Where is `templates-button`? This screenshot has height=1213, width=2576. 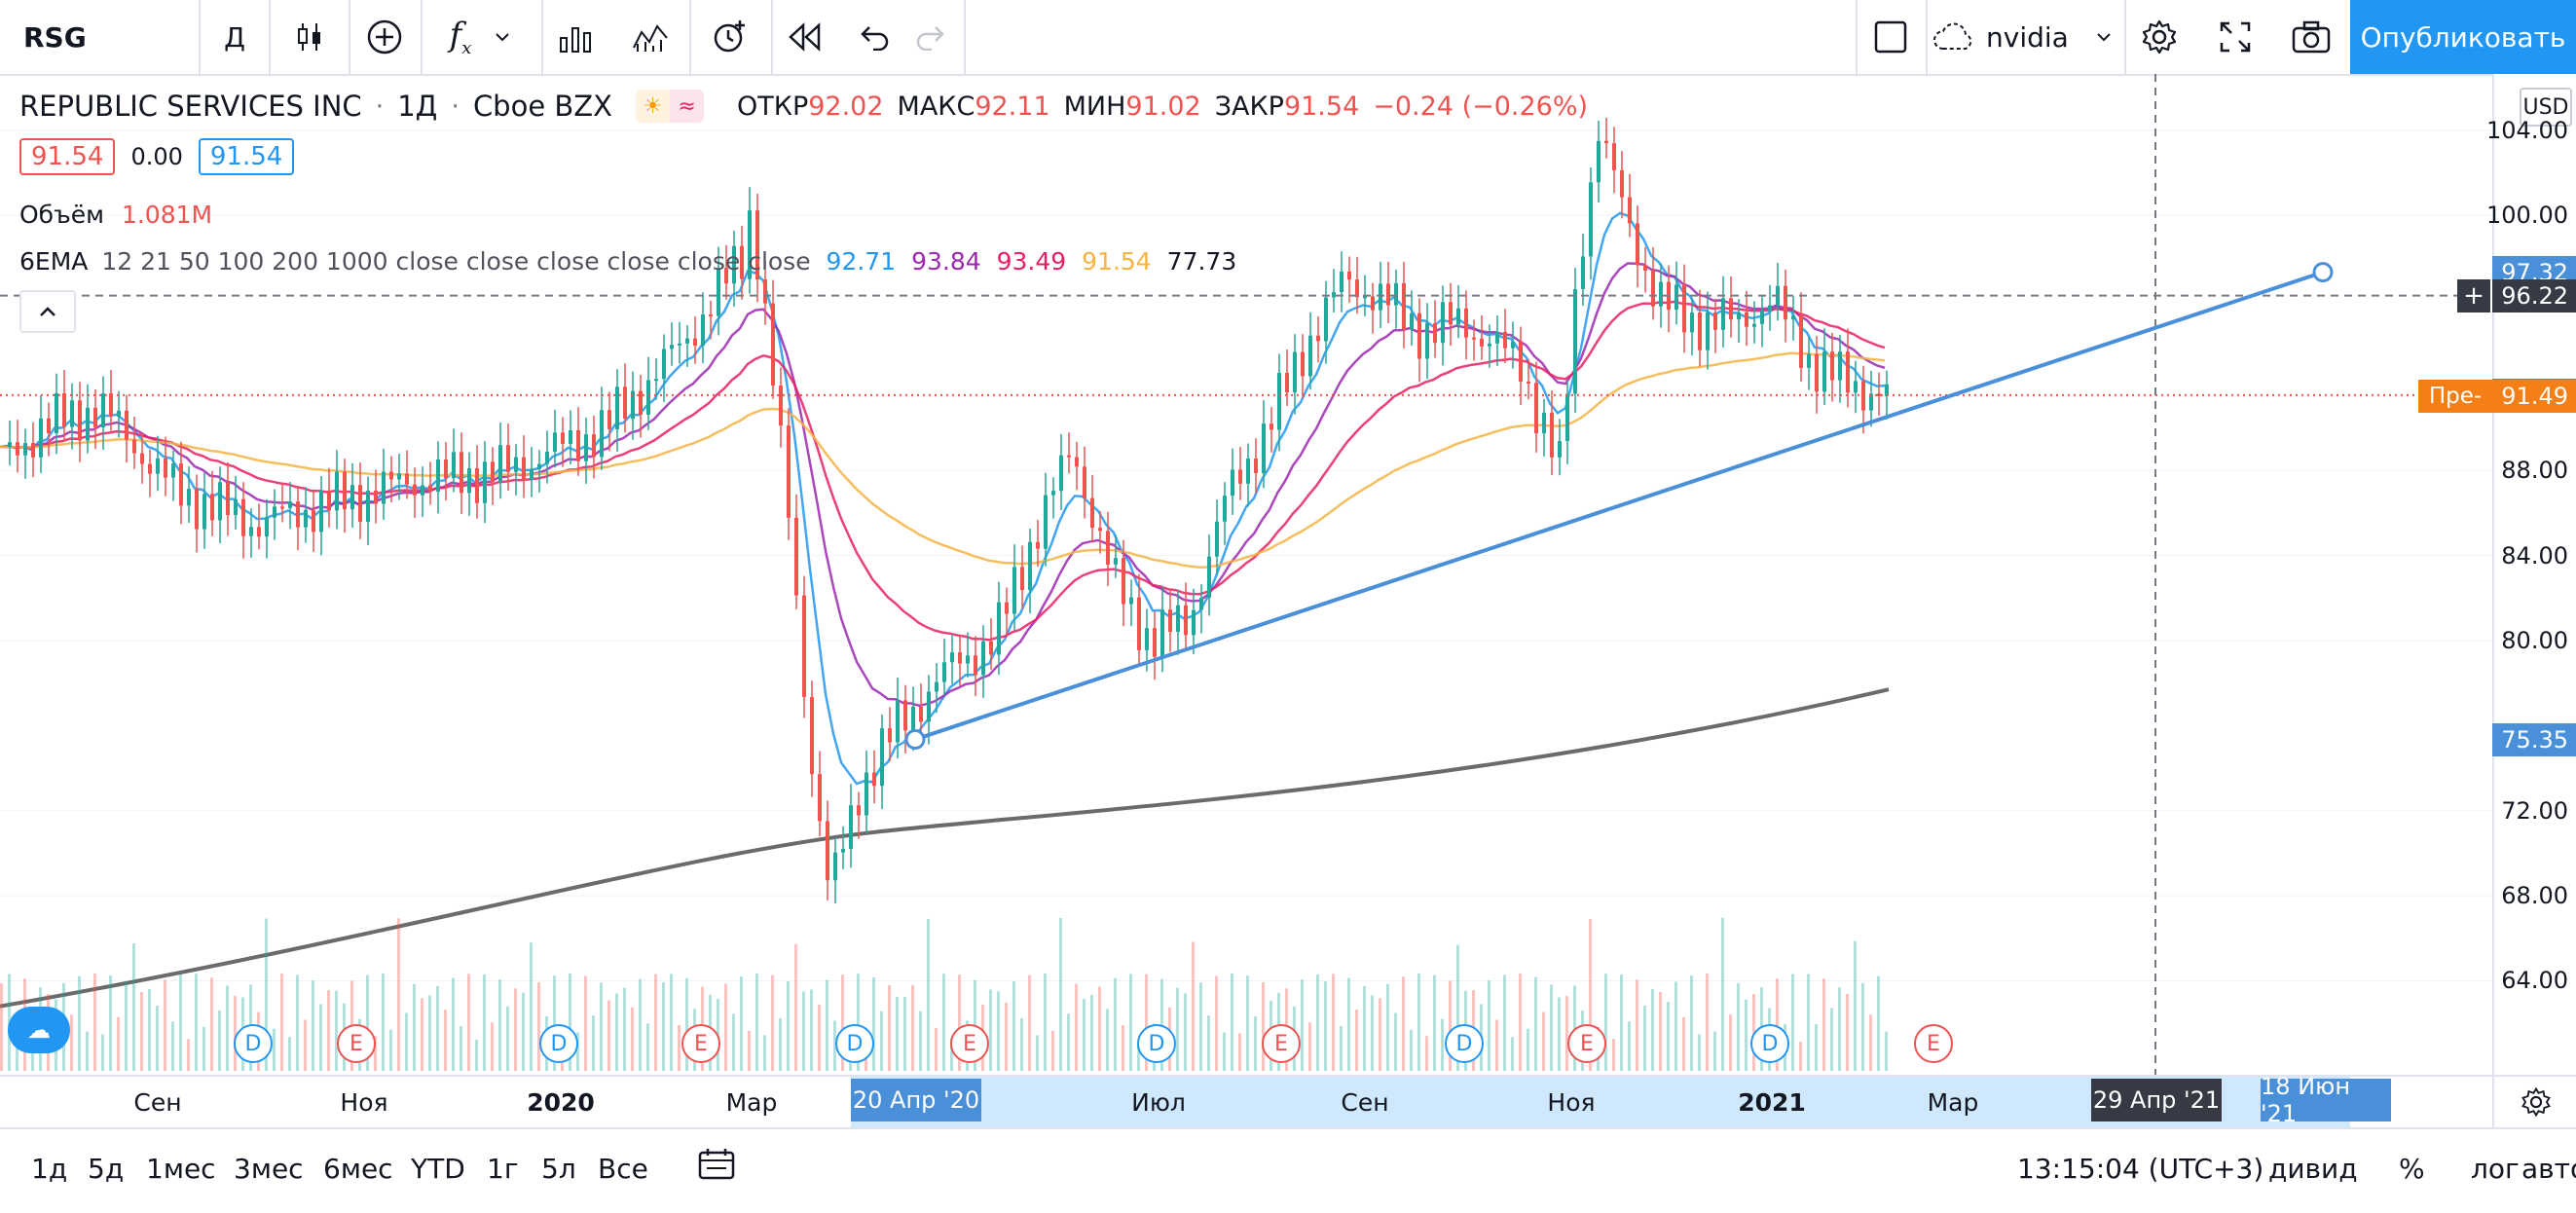
templates-button is located at coordinates (651, 37).